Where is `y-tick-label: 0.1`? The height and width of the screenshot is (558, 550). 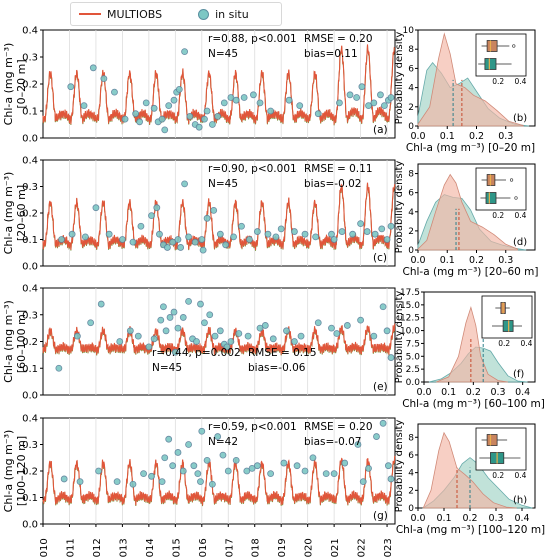
y-tick-label: 0.1 is located at coordinates (30, 498).